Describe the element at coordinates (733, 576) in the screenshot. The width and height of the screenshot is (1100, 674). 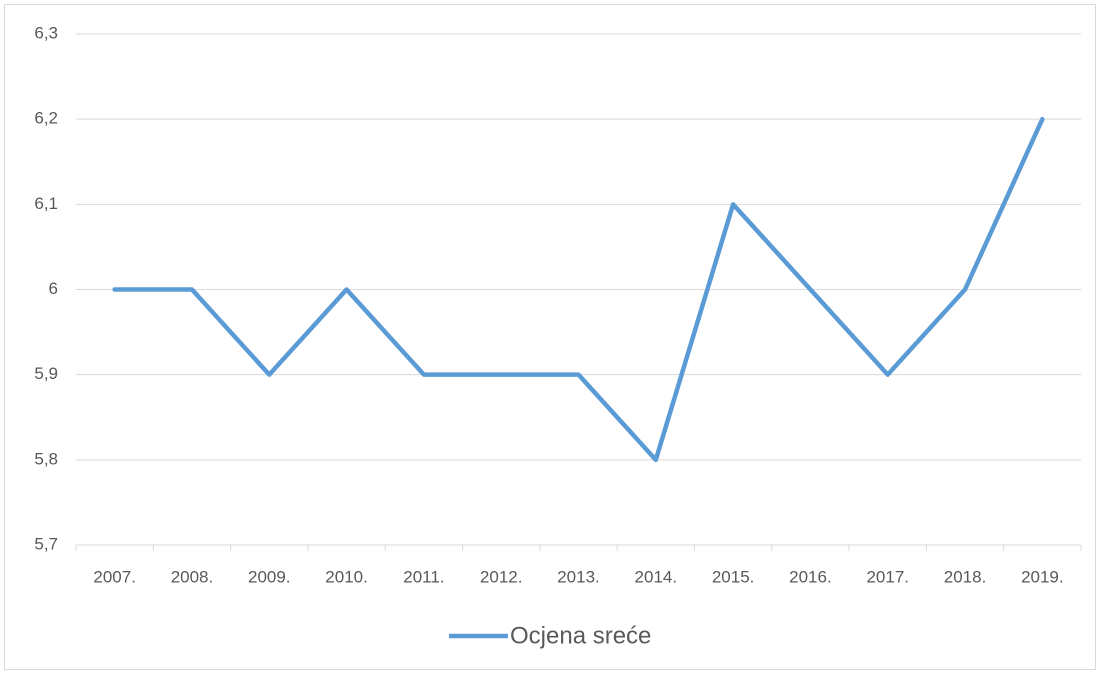
I see `x-tick-label: 2015.` at that location.